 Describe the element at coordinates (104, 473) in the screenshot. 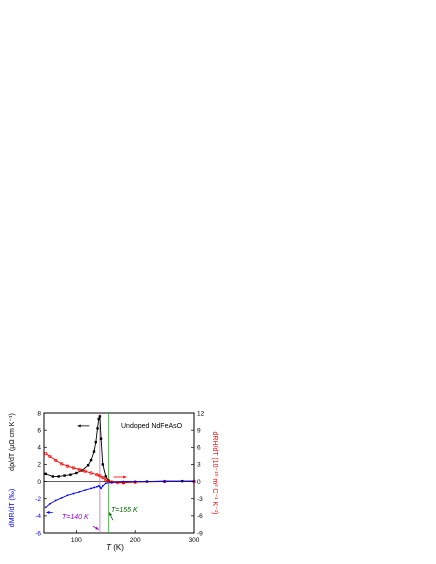

I see `vertical-lines` at that location.